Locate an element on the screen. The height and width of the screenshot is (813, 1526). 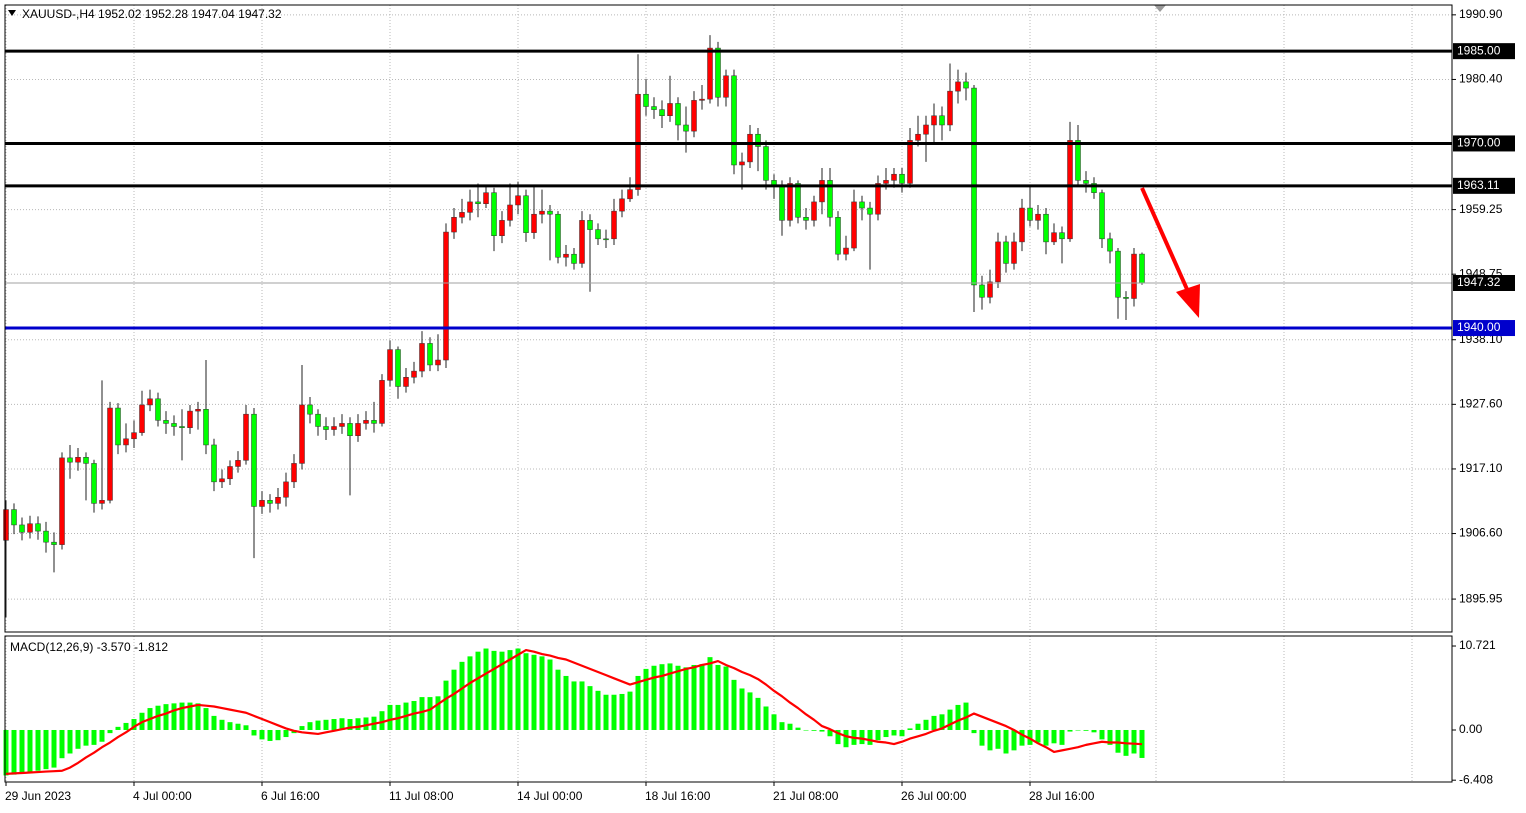
x-tick-label: 29 Jun 2023 is located at coordinates (38, 796).